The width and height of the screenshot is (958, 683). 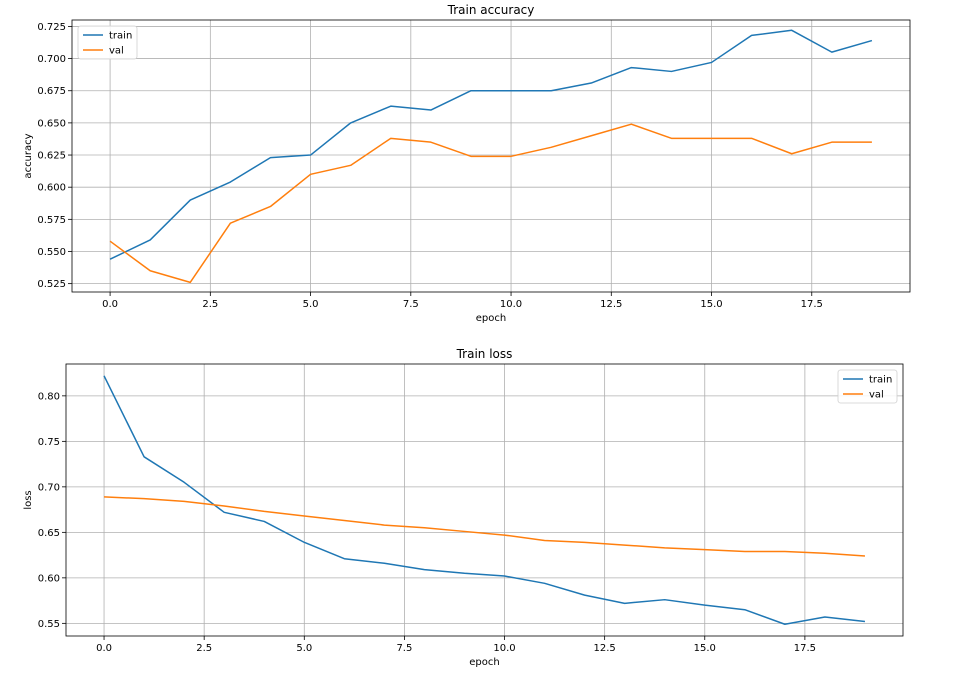 I want to click on chart-title: Train accuracy, so click(x=491, y=10).